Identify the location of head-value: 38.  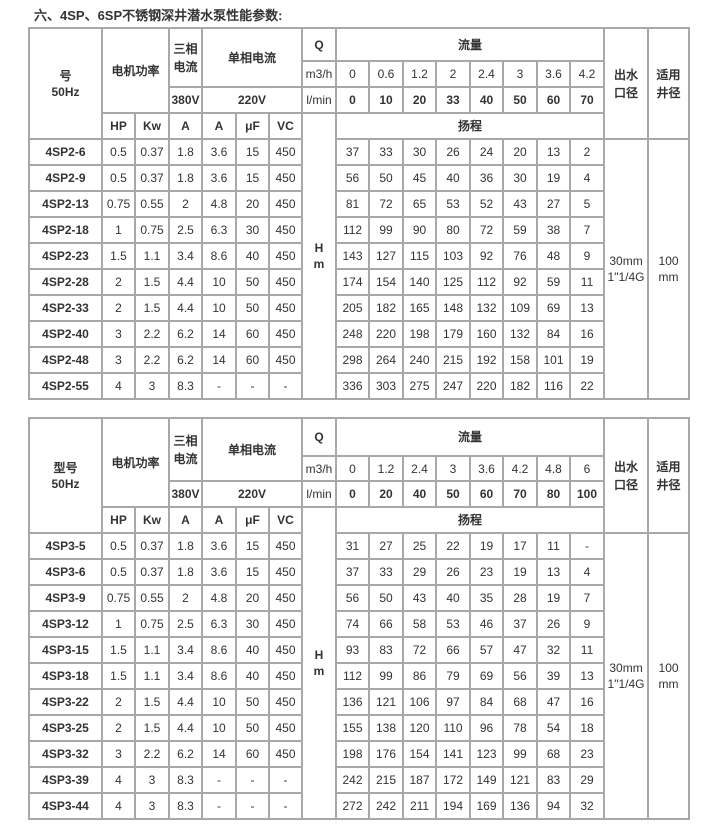
(554, 230).